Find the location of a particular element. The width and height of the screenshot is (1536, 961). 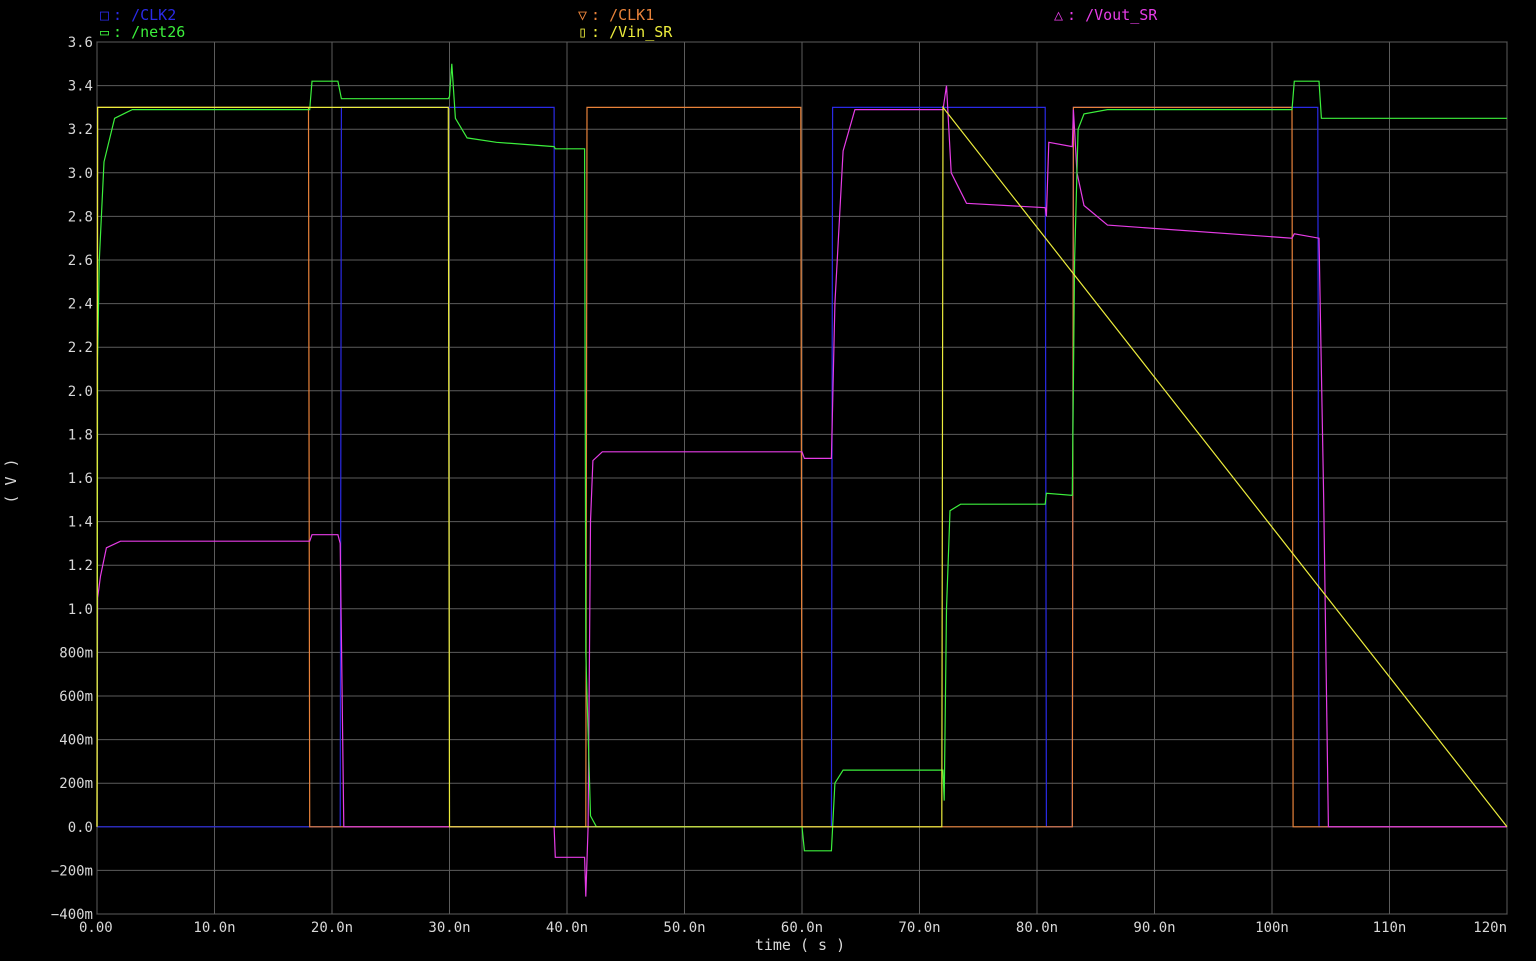

x-tick-label: 10.0n is located at coordinates (214, 928).